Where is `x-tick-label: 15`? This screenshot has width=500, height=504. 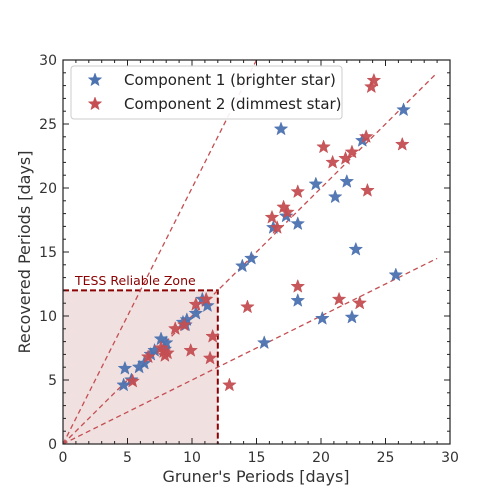
x-tick-label: 15 is located at coordinates (257, 458).